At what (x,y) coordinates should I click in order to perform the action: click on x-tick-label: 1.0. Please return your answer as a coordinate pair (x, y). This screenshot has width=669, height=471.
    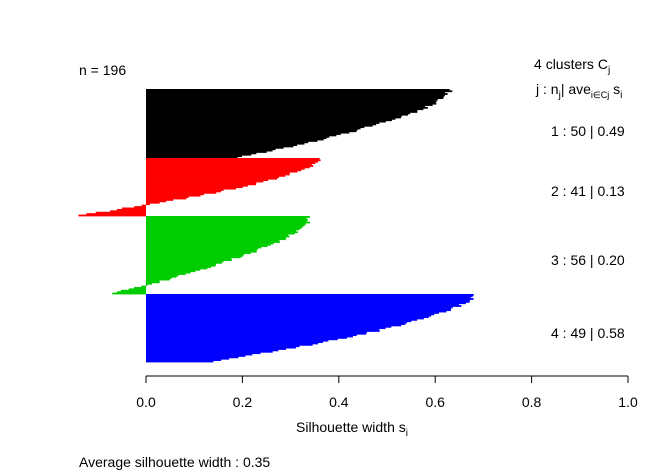
    Looking at the image, I should click on (628, 402).